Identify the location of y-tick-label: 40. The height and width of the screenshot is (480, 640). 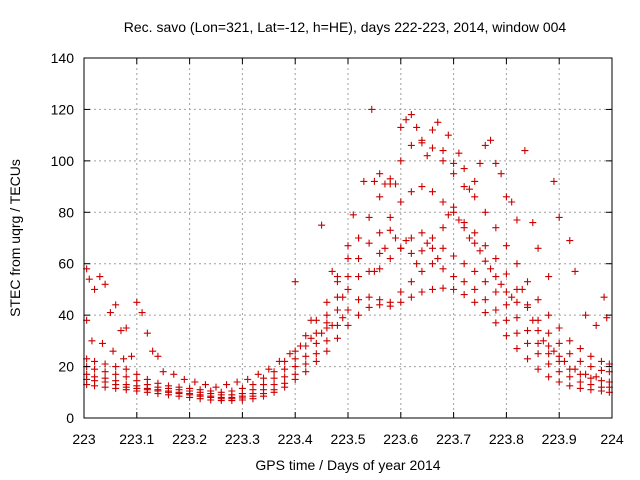
(66, 315).